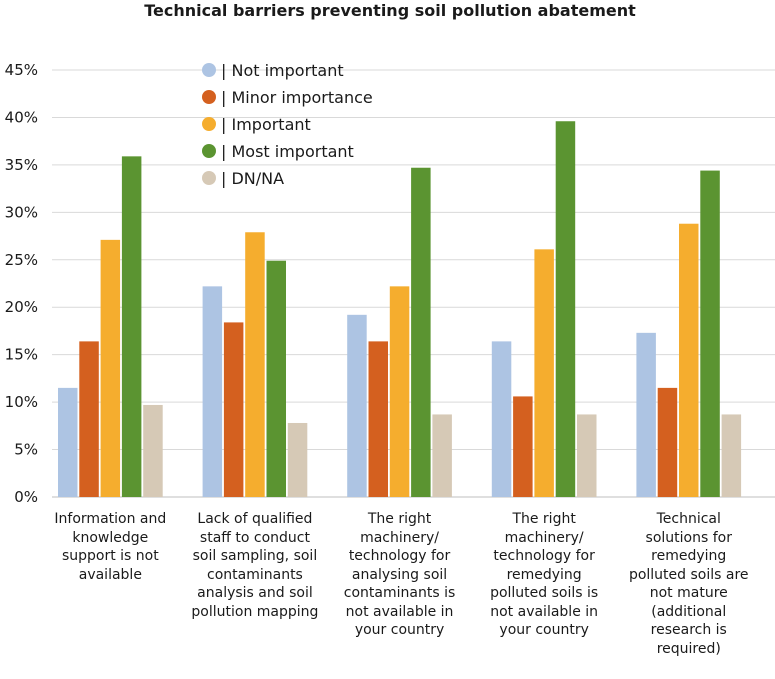  What do you see at coordinates (21, 402) in the screenshot?
I see `y-tick-label: 10%` at bounding box center [21, 402].